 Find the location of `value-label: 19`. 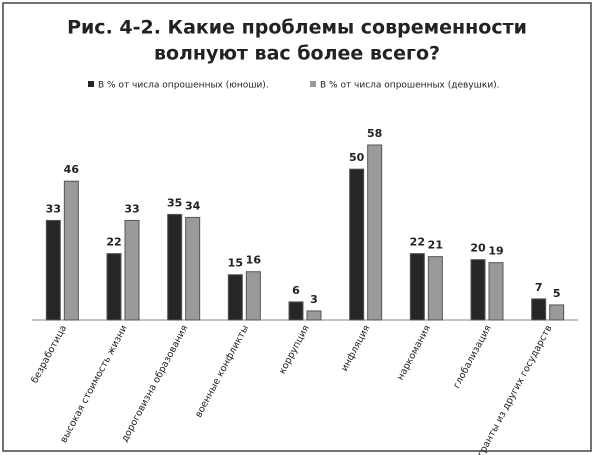

value-label: 19 is located at coordinates (495, 251).